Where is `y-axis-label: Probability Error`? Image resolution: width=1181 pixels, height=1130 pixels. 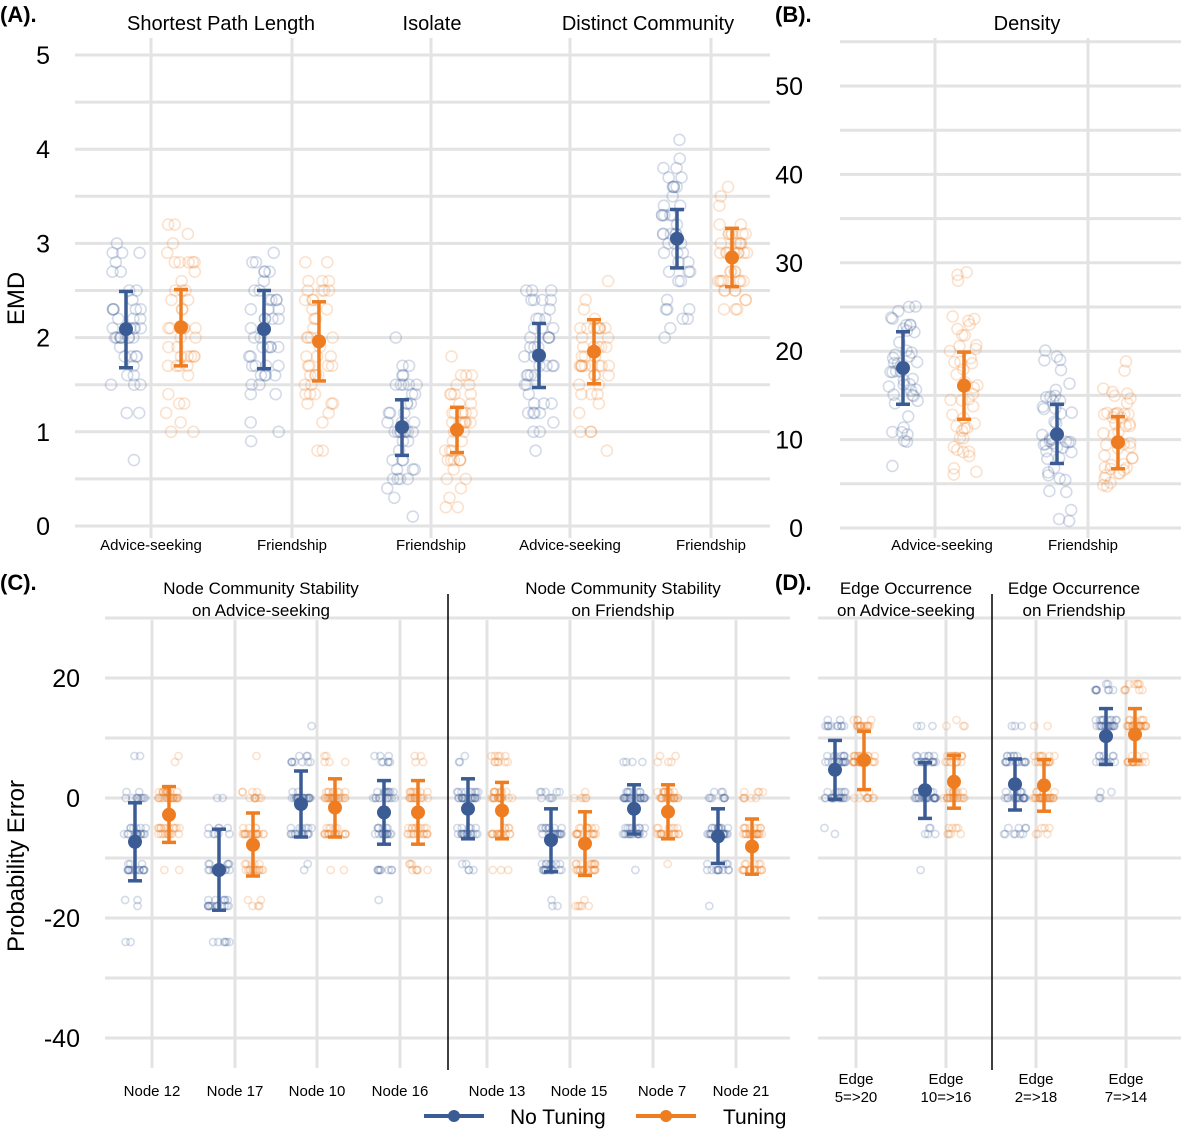 y-axis-label: Probability Error is located at coordinates (16, 866).